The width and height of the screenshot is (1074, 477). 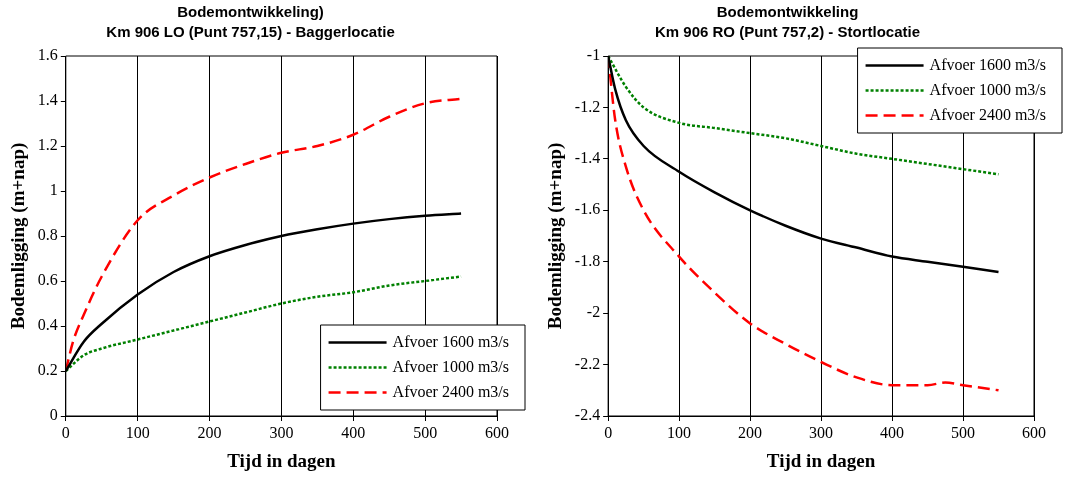 What do you see at coordinates (787, 12) in the screenshot?
I see `chart-title: Bodemontwikkeling` at bounding box center [787, 12].